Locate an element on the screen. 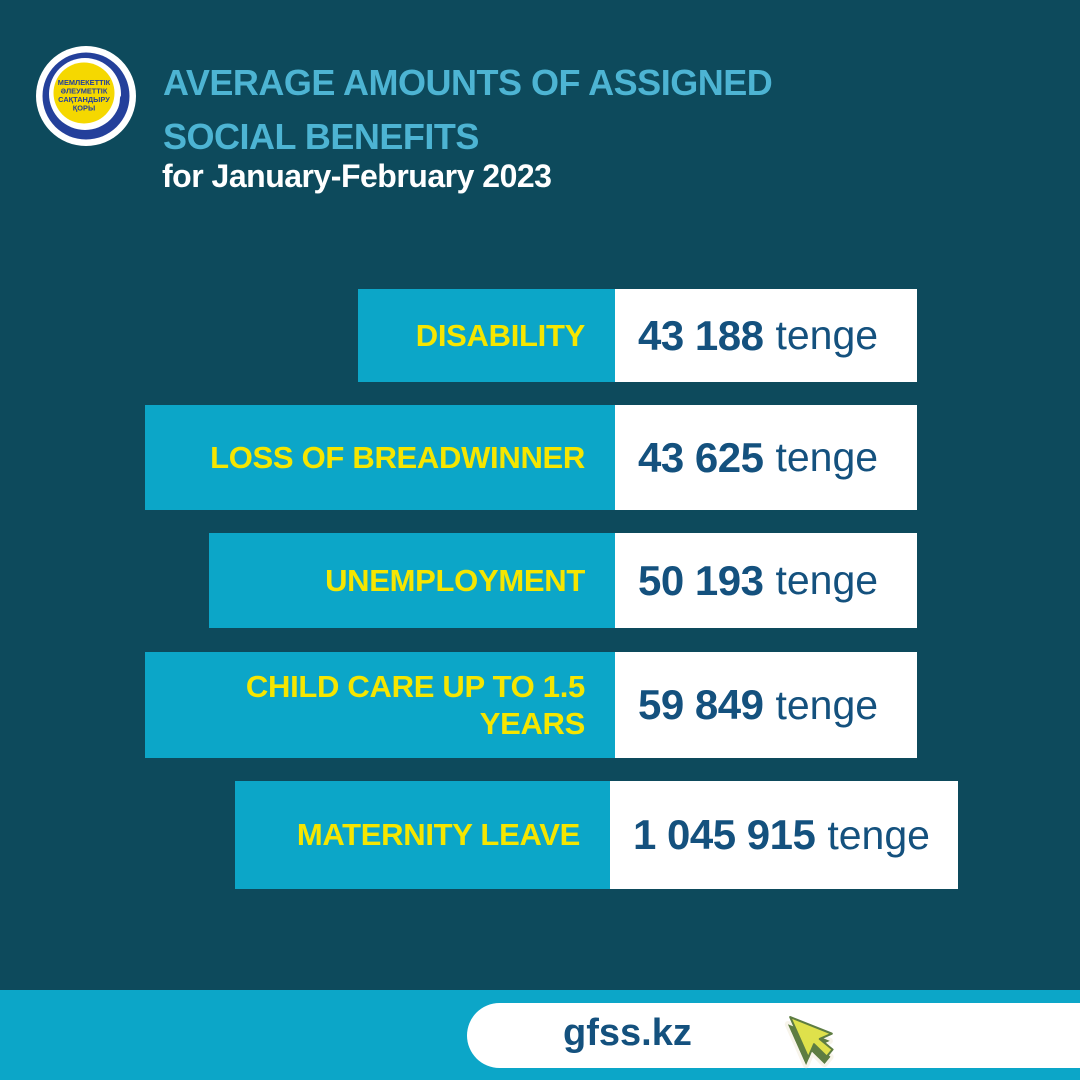 The width and height of the screenshot is (1080, 1080). page-subtitle: for January-February 2023 is located at coordinates (357, 176).